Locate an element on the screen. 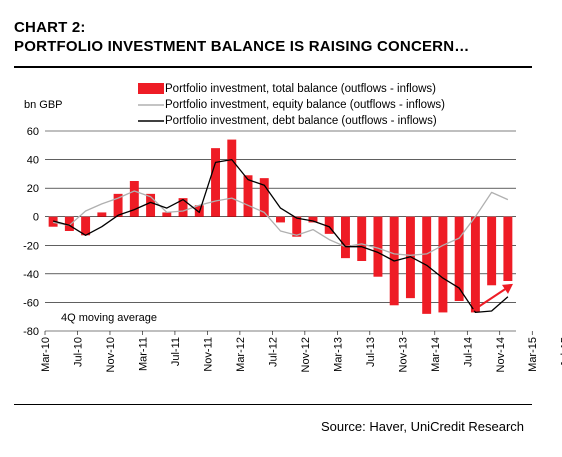  source-note: Source: Haver, UniCredit Research is located at coordinates (422, 426).